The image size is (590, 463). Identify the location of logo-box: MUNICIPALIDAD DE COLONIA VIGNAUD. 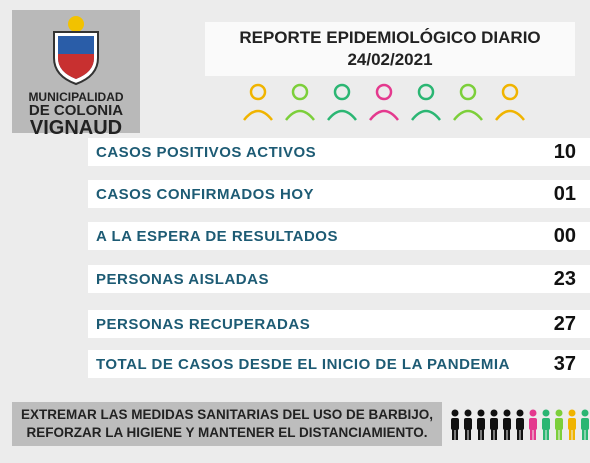
(76, 74).